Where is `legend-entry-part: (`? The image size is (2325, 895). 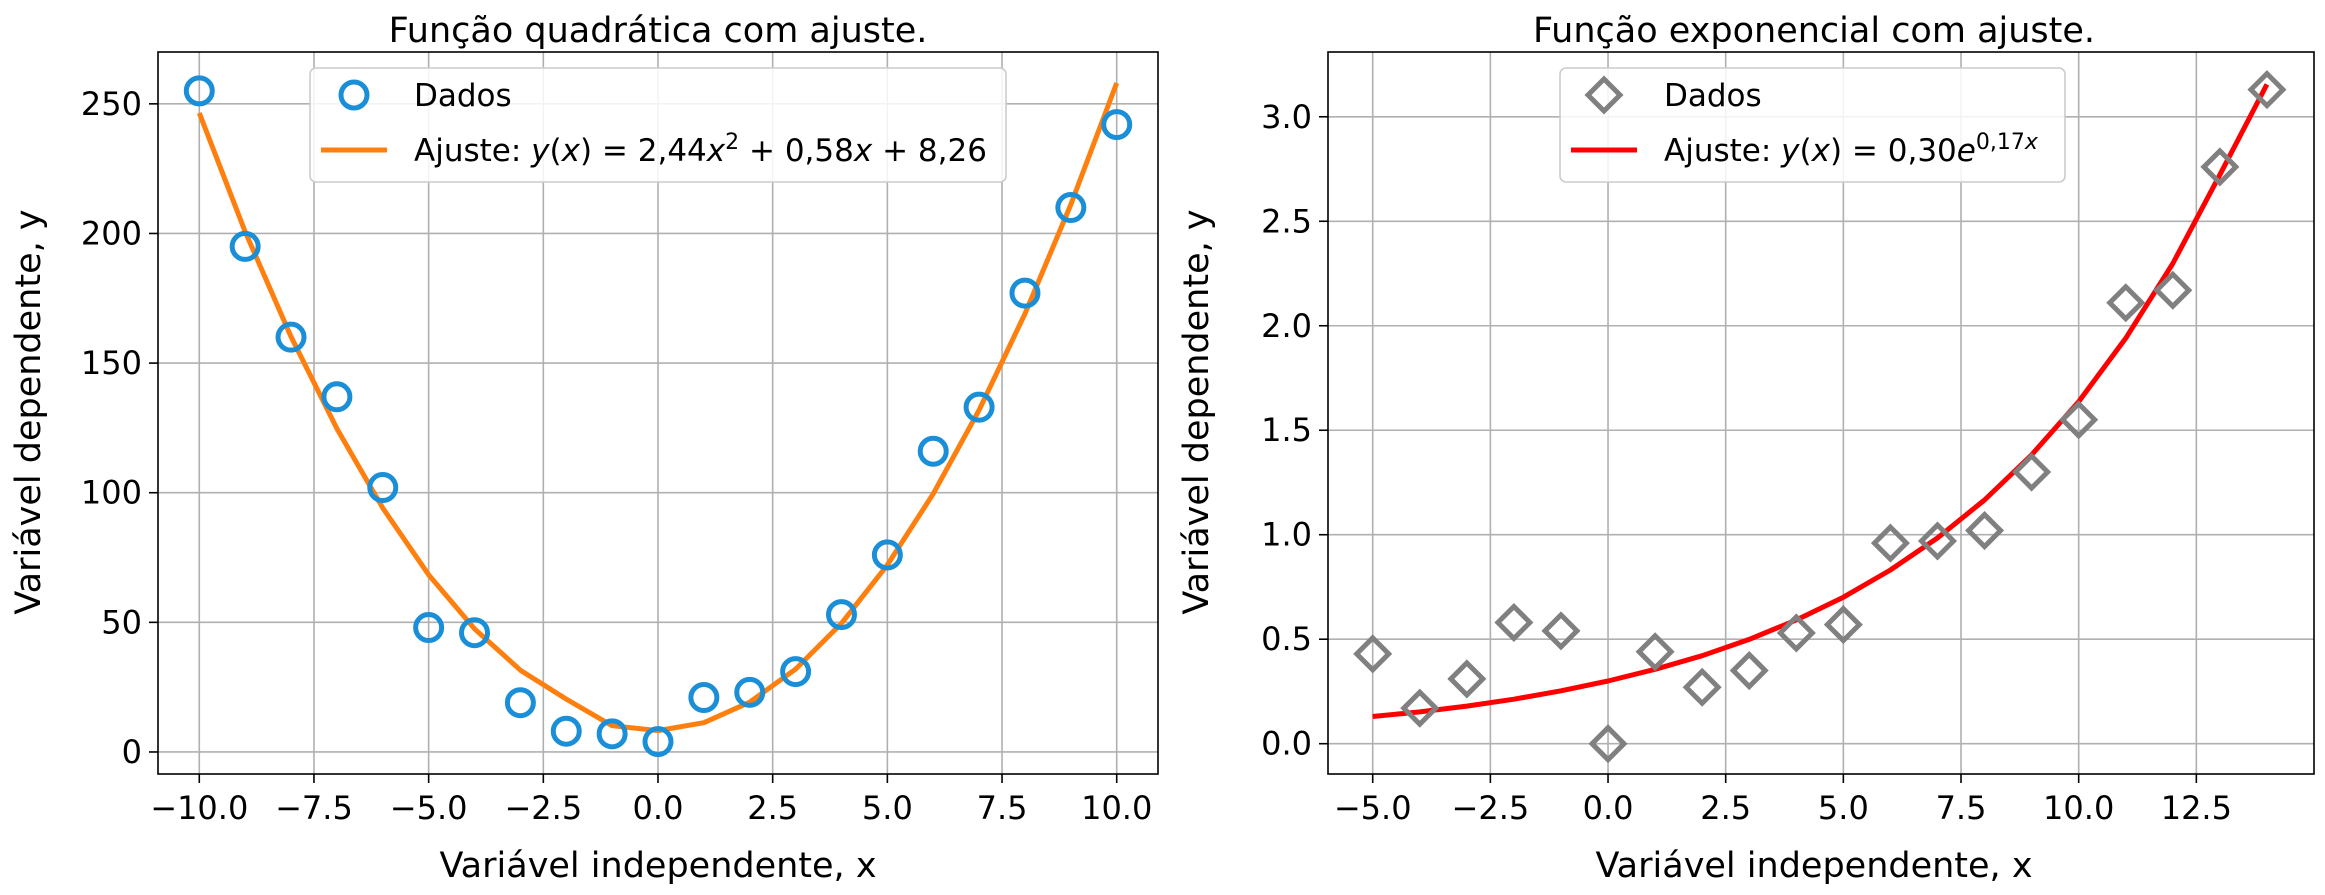
legend-entry-part: ( is located at coordinates (1806, 151).